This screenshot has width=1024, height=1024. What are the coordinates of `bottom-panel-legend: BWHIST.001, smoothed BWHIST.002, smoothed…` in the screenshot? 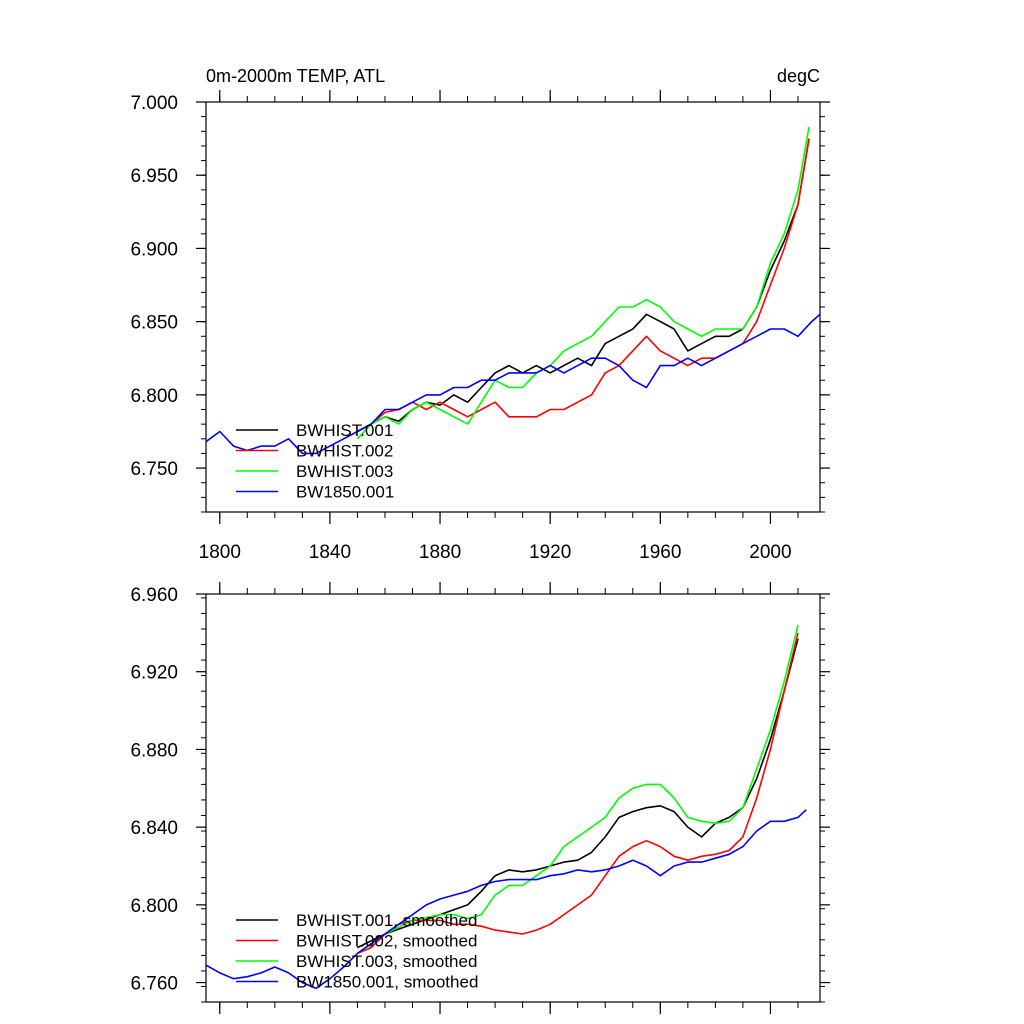 It's located at (357, 951).